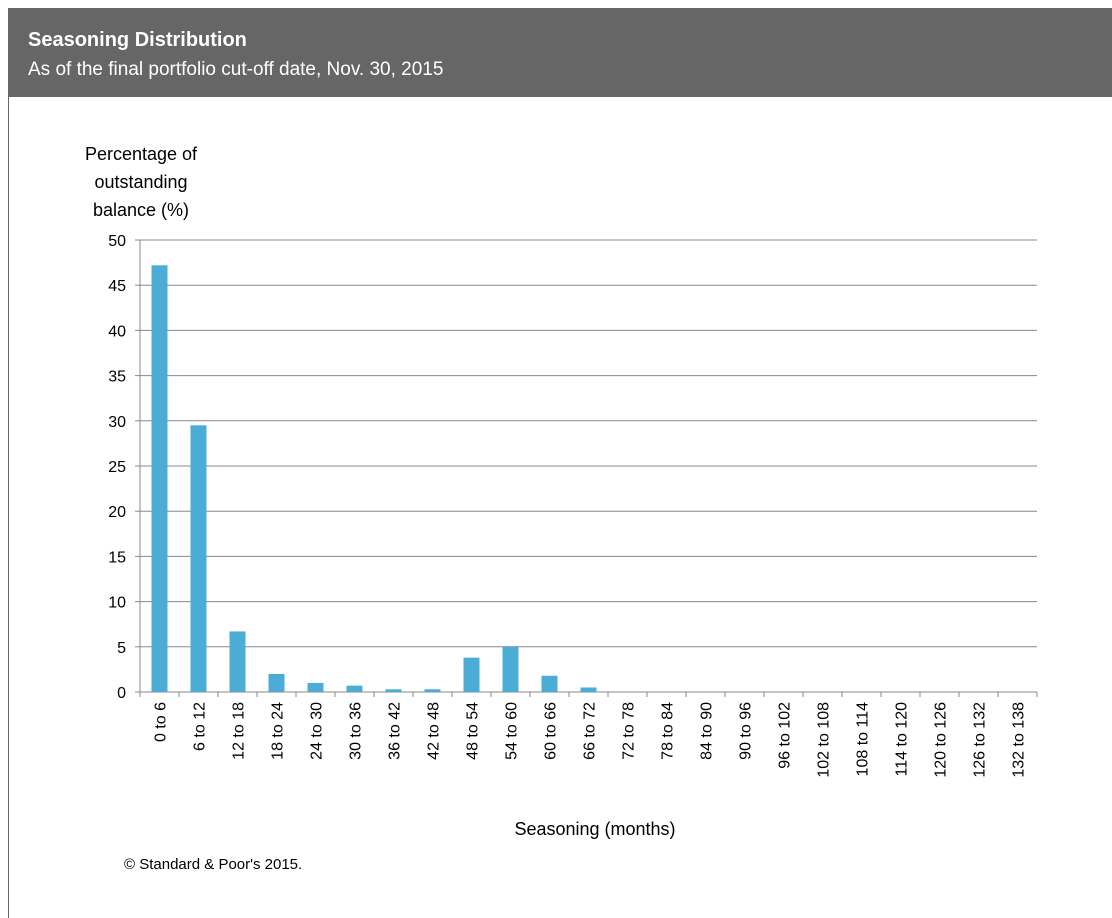  Describe the element at coordinates (629, 731) in the screenshot. I see `x-tick-label: 72 to 78` at that location.